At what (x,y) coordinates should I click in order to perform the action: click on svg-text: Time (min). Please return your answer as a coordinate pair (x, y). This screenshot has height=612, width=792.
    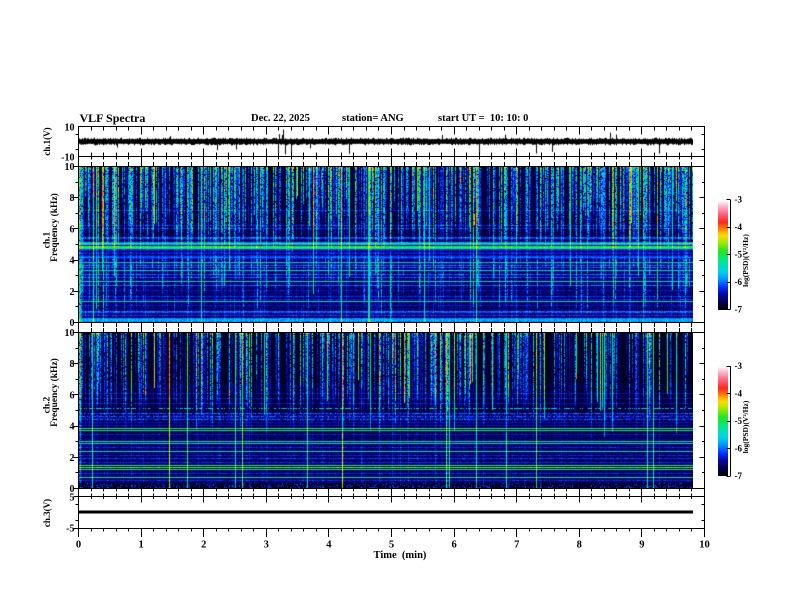
    Looking at the image, I should click on (400, 555).